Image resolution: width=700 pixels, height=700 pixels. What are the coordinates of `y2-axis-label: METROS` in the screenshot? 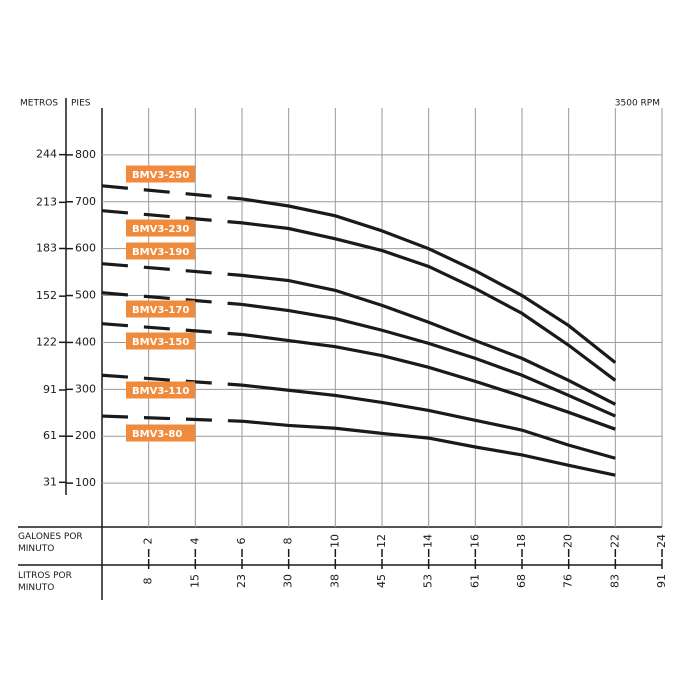 It's located at (39, 104).